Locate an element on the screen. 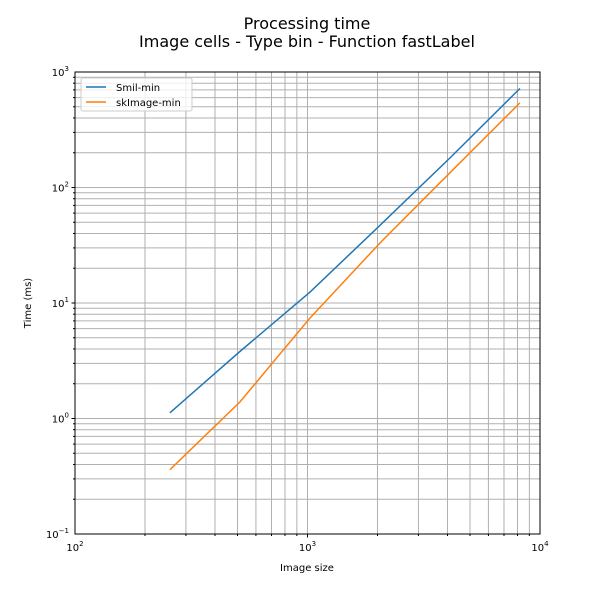 This screenshot has width=600, height=604. legend-label-smil: Smil-min is located at coordinates (138, 88).